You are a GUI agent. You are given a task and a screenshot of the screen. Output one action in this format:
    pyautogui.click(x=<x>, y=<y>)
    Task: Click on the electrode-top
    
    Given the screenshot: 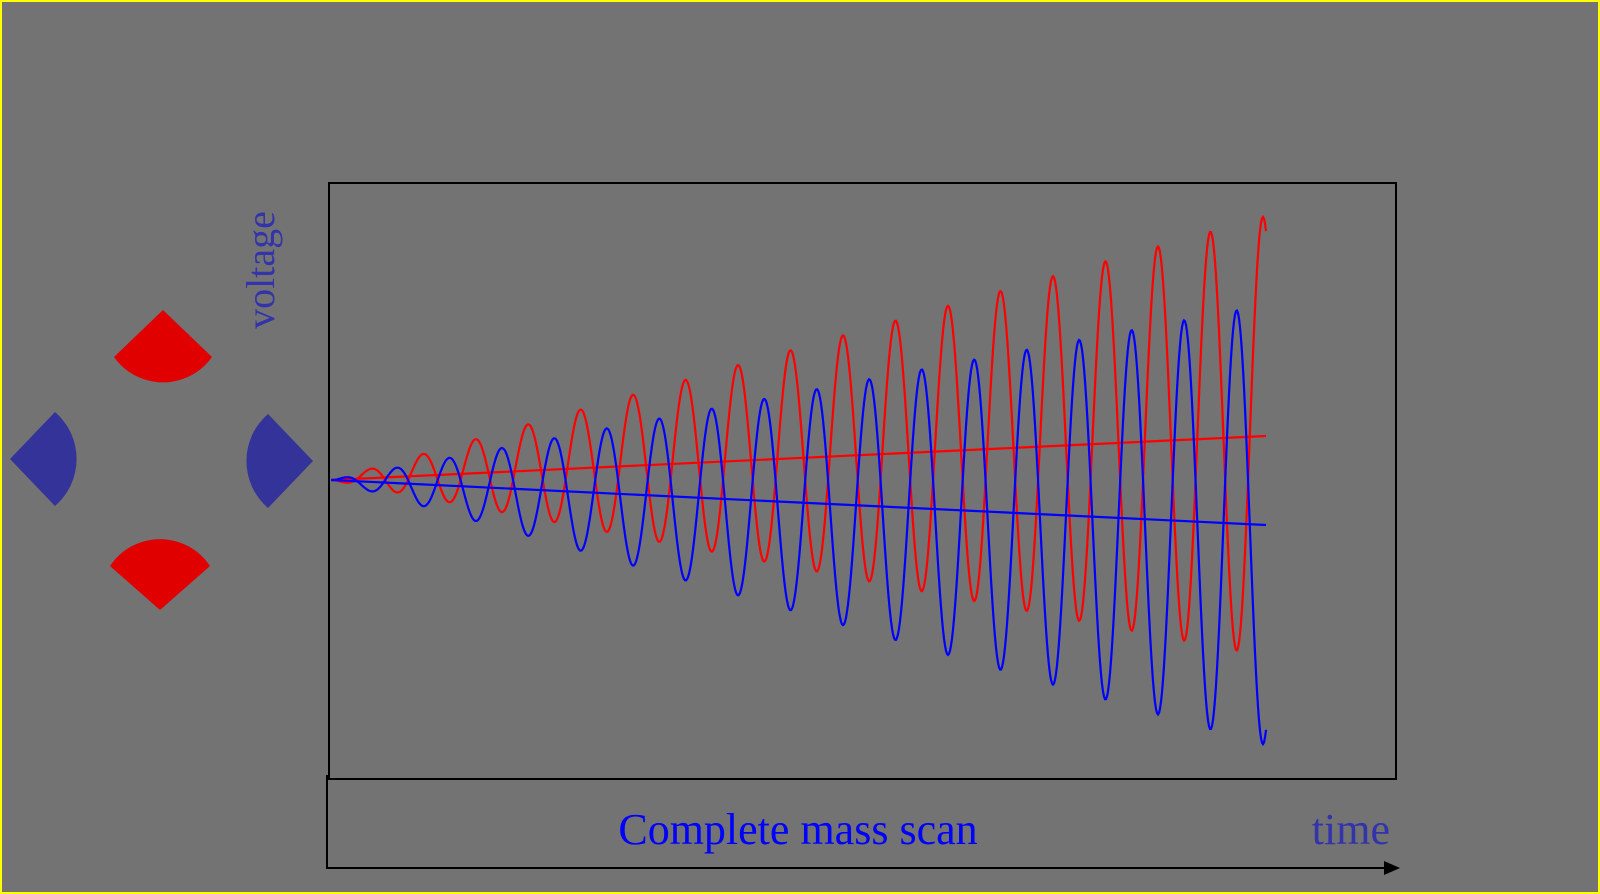 What is the action you would take?
    pyautogui.click(x=163, y=346)
    